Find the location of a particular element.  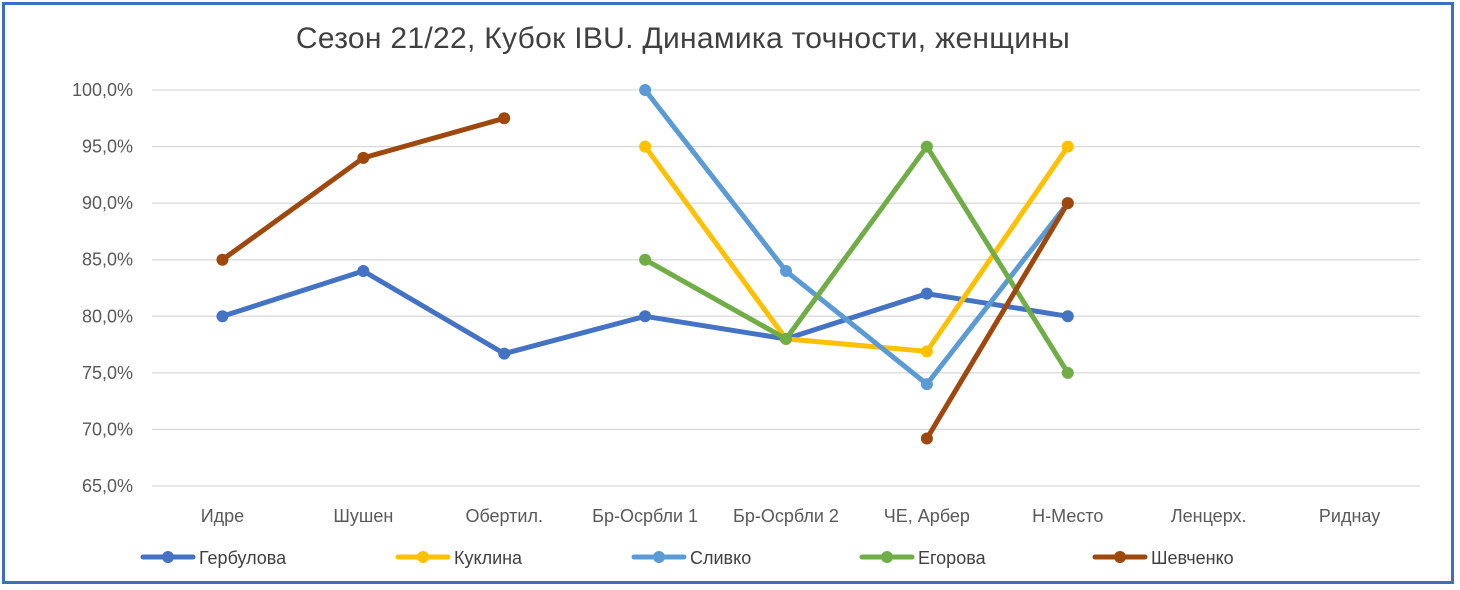

y-tick-label: 90,0% is located at coordinates (107, 203).